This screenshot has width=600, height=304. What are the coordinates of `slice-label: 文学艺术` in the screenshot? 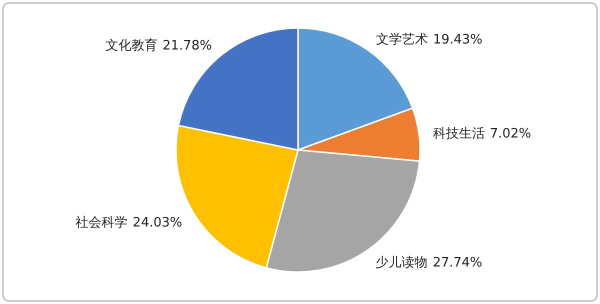 It's located at (402, 40).